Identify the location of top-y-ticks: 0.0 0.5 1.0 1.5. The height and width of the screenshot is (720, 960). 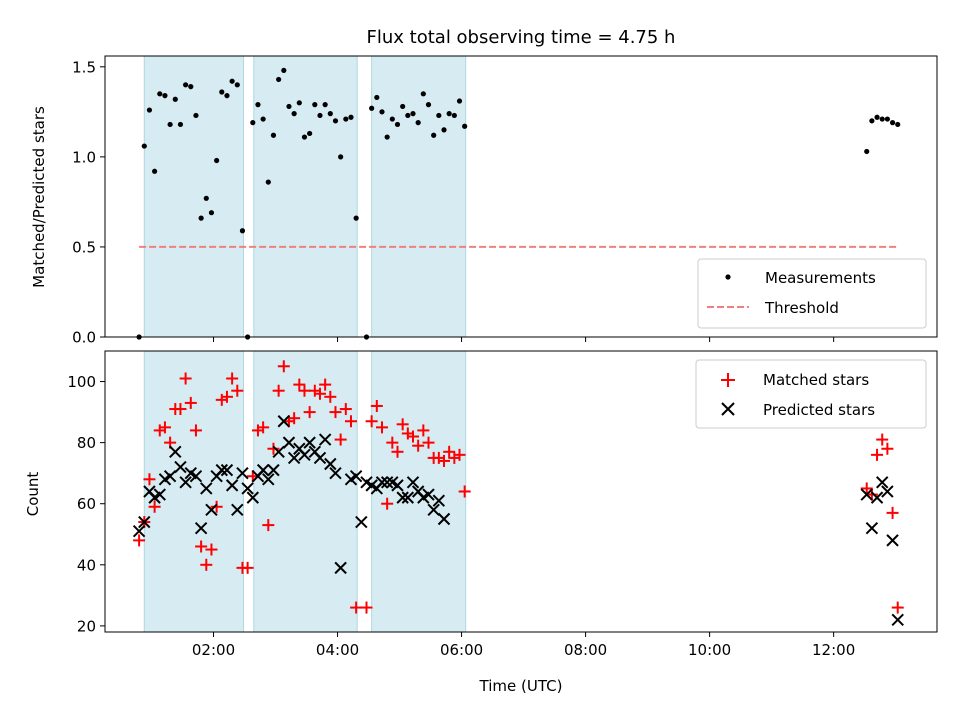
(88, 202).